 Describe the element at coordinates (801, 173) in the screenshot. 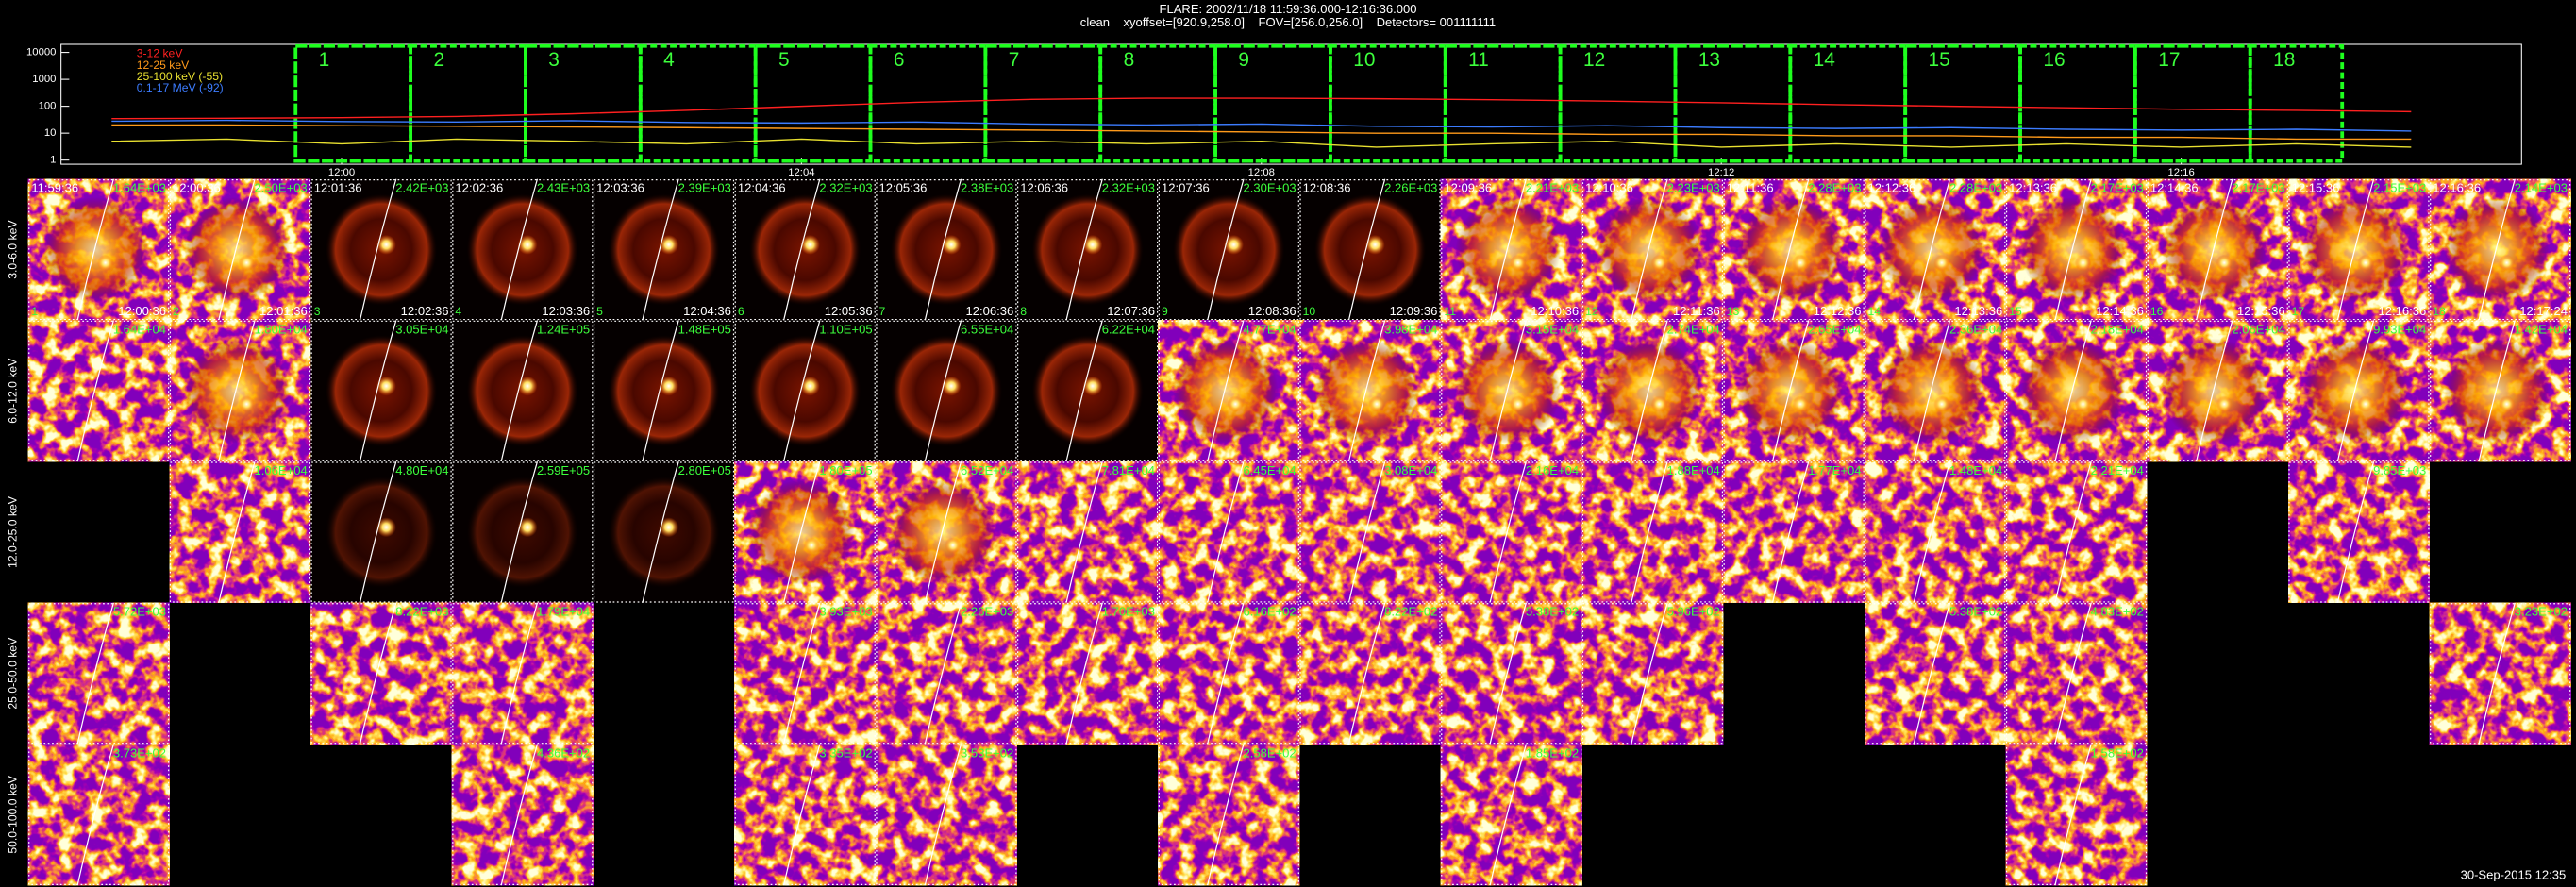

I see `x-tick-label: 12:04` at that location.